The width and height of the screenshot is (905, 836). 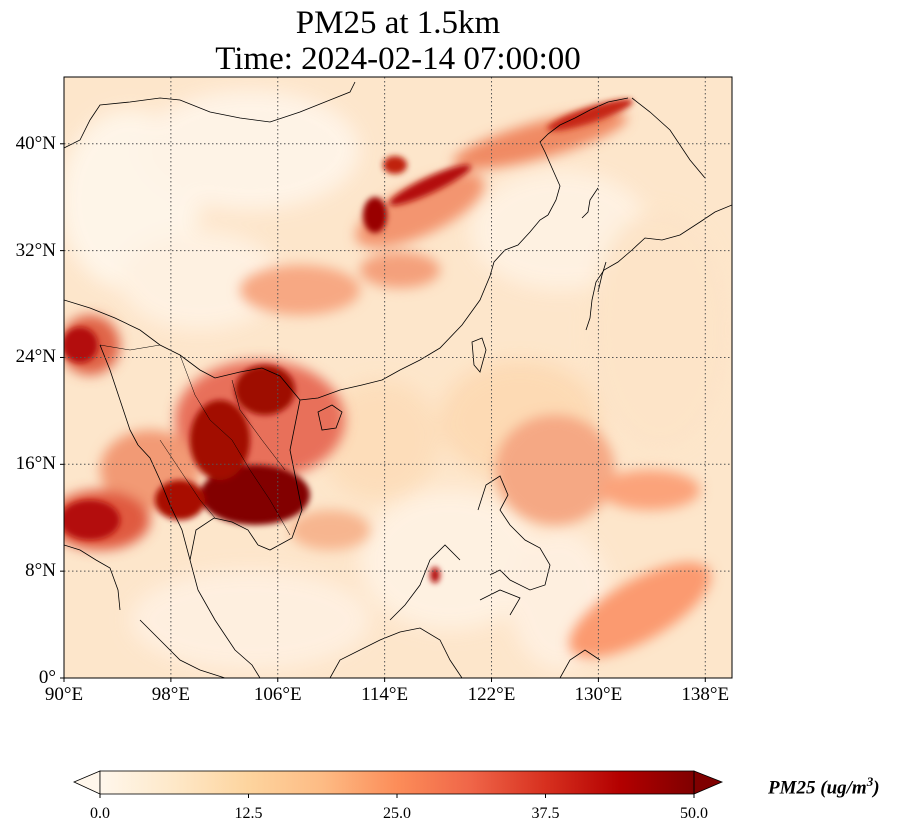 I want to click on lat-tick-label: 32°N, so click(x=35, y=250).